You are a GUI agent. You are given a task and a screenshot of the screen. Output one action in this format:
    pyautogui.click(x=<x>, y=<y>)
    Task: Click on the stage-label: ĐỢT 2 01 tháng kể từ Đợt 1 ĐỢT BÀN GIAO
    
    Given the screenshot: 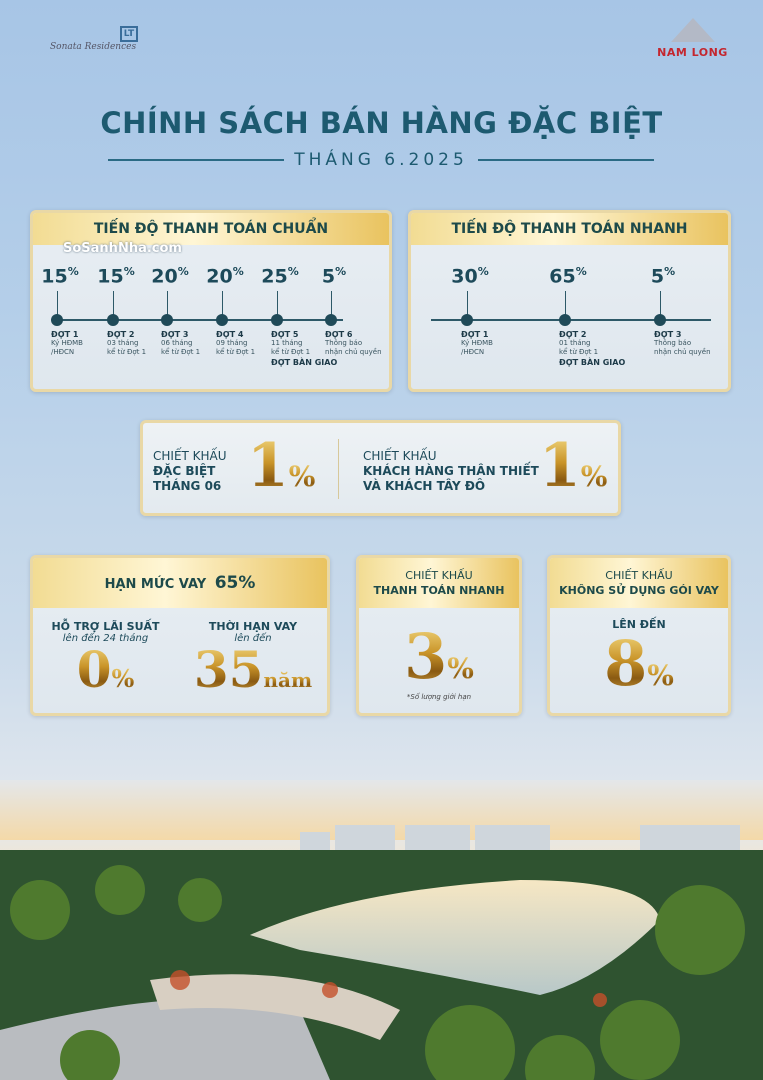 What is the action you would take?
    pyautogui.click(x=592, y=348)
    